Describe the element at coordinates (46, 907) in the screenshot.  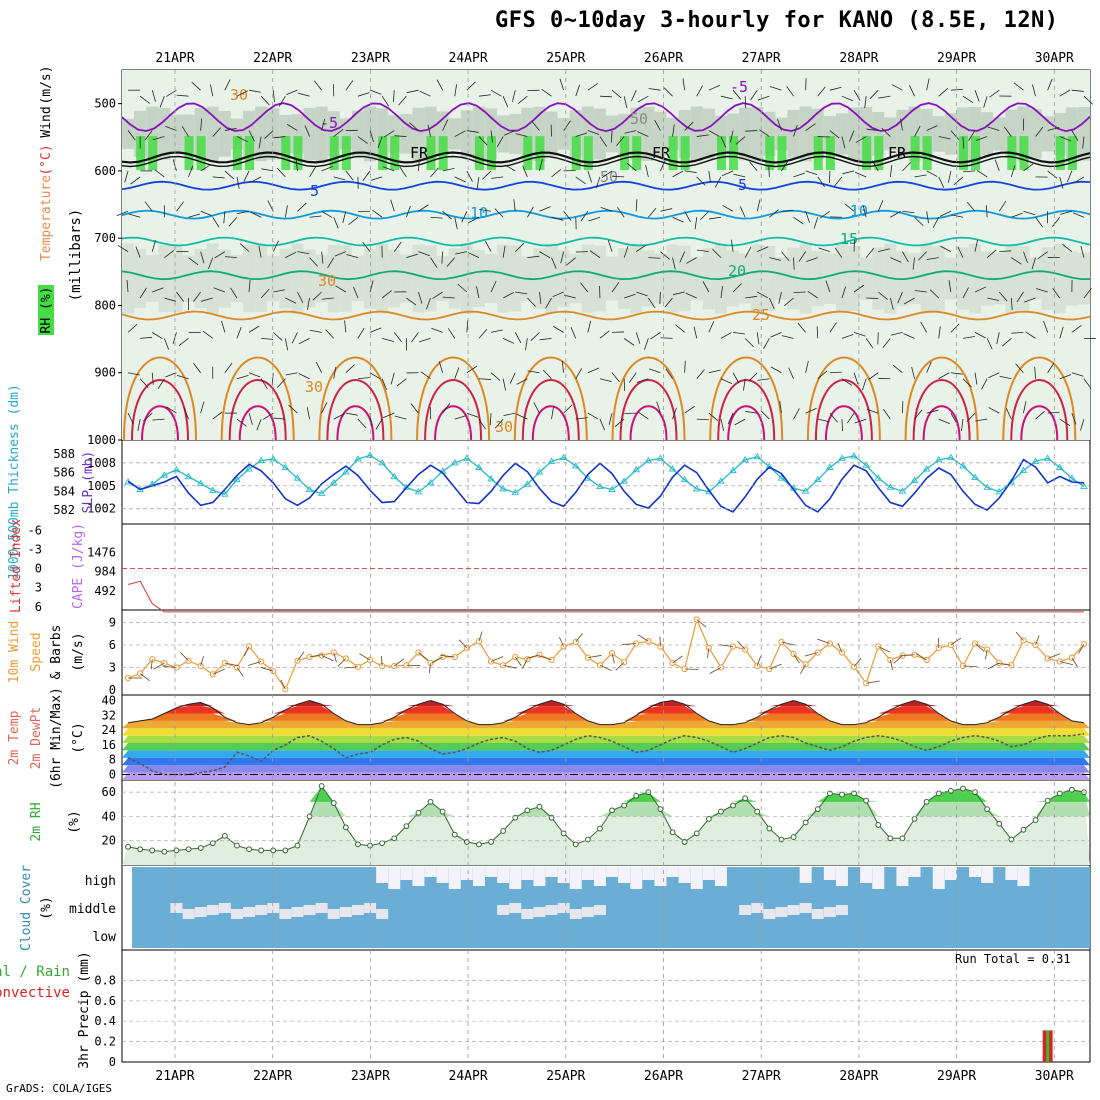
I see `cloud-ylabel-unit: (%)` at that location.